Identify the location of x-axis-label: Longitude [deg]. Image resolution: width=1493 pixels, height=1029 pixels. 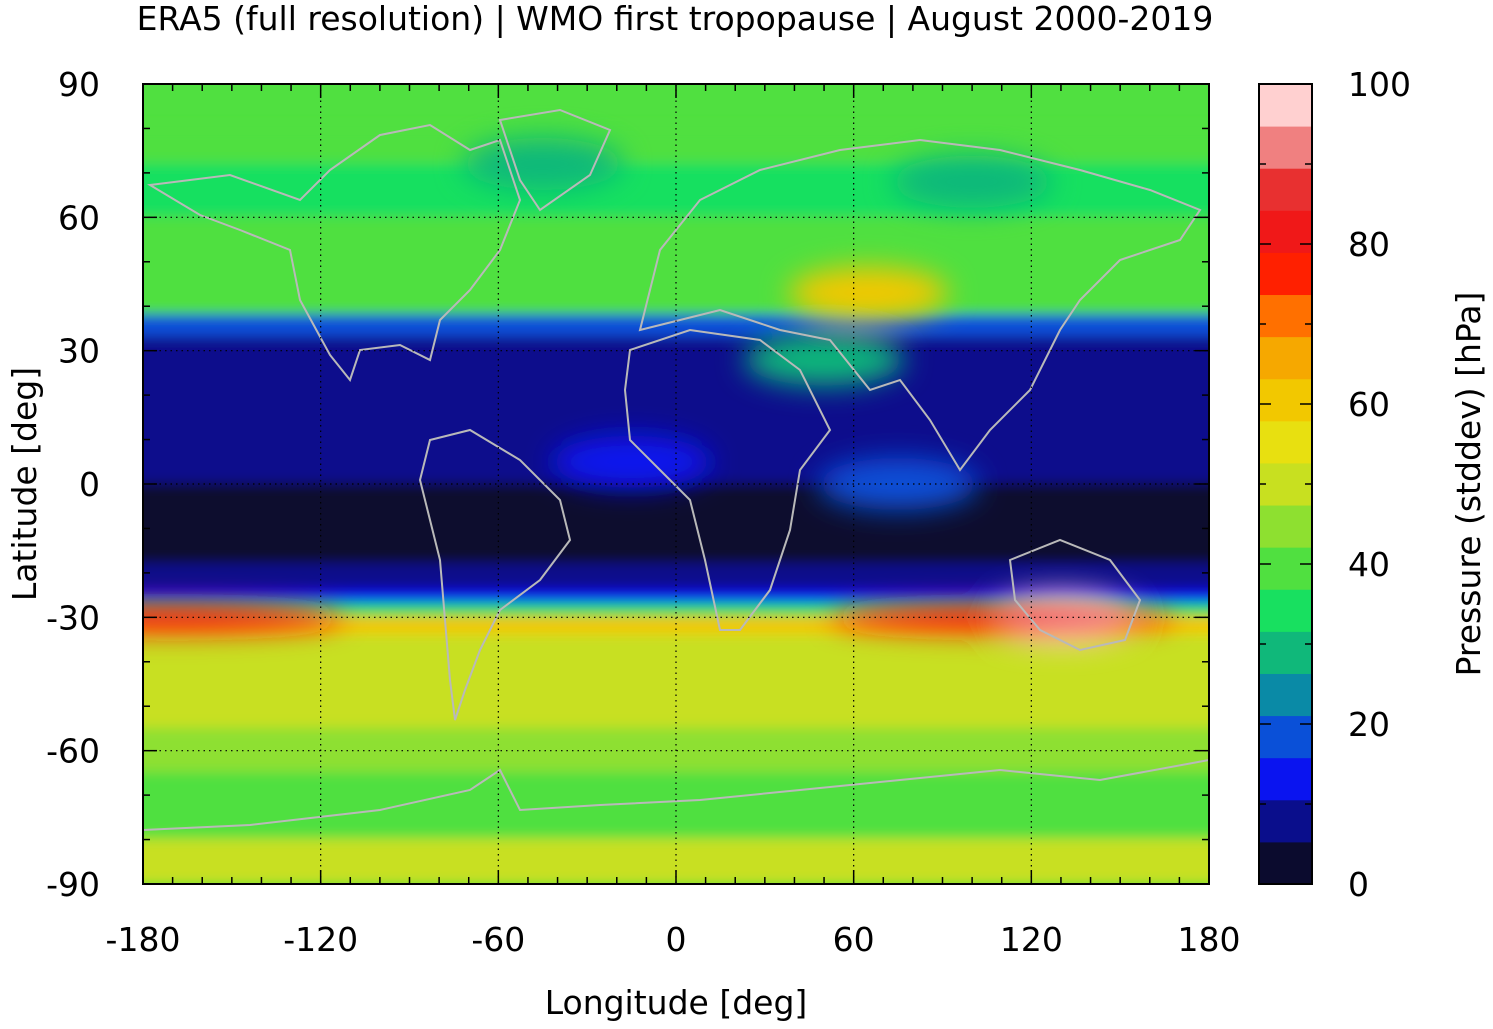
(676, 1002).